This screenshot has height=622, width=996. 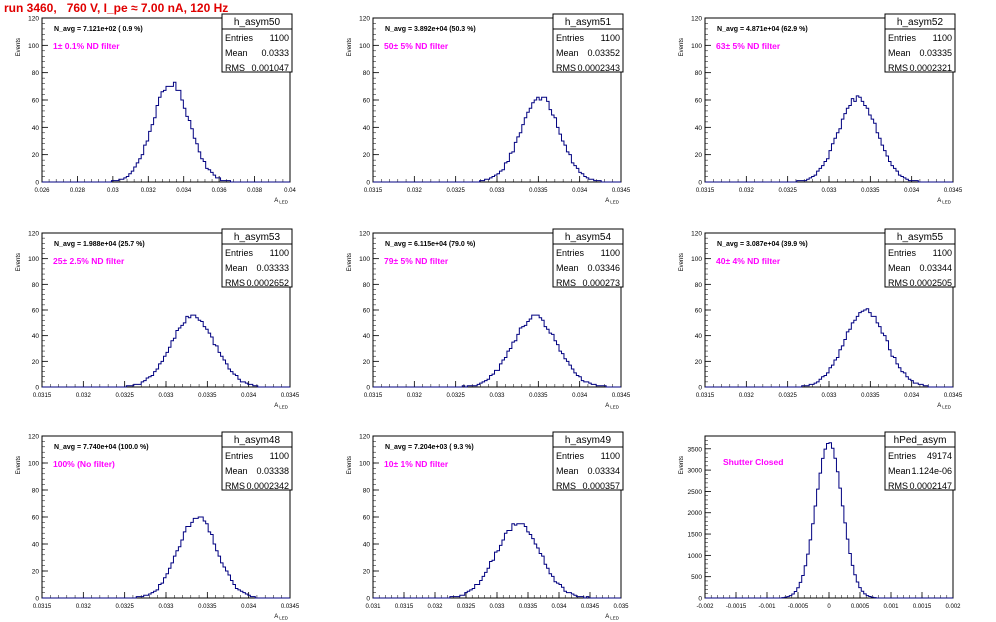 I want to click on filter-label: Shutter Closed, so click(x=753, y=462).